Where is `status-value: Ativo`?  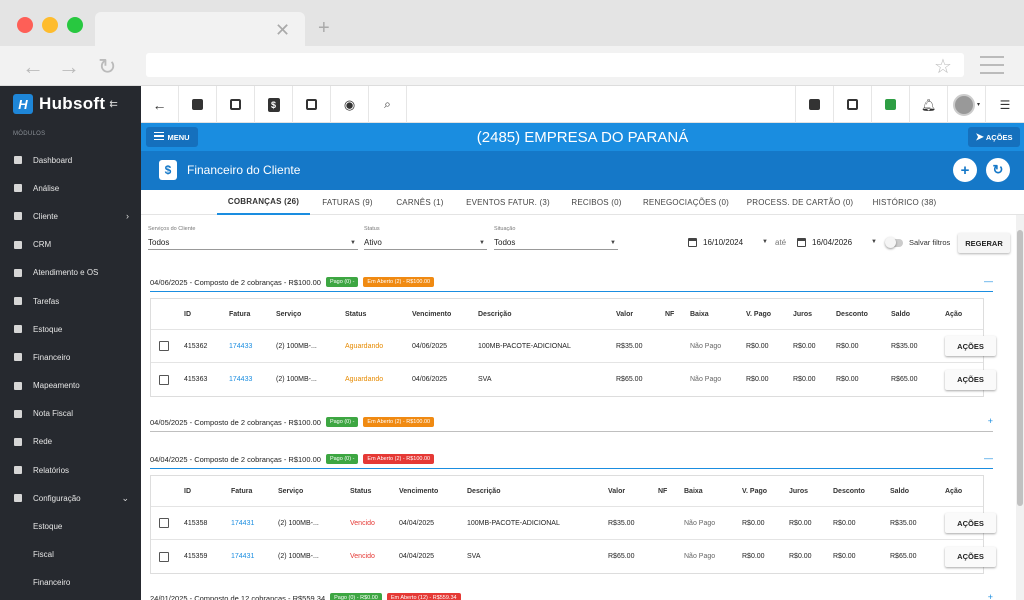 status-value: Ativo is located at coordinates (373, 242).